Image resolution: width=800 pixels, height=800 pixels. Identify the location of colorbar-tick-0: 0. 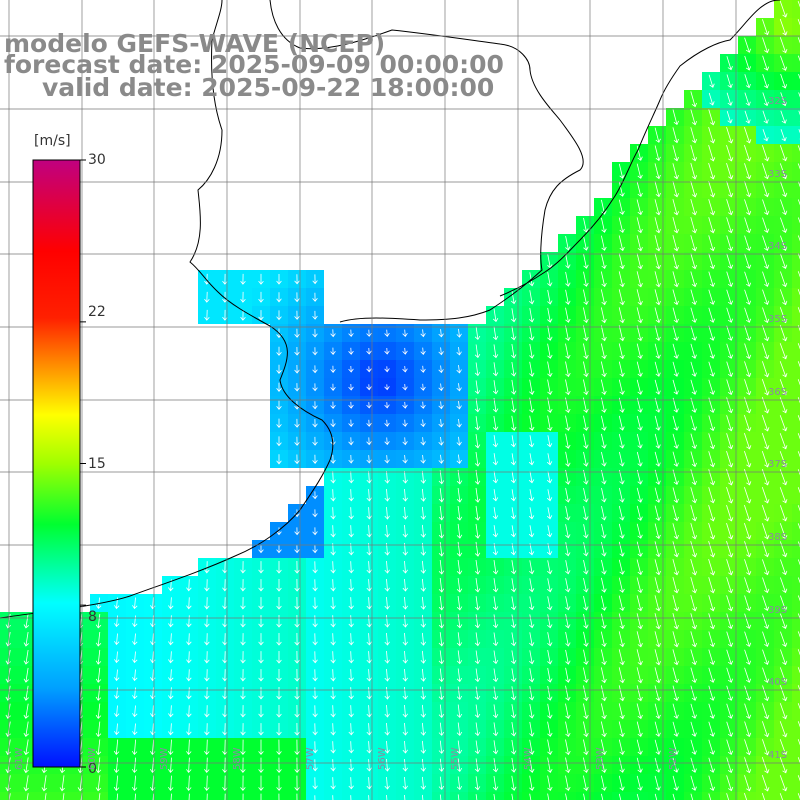
(92, 769).